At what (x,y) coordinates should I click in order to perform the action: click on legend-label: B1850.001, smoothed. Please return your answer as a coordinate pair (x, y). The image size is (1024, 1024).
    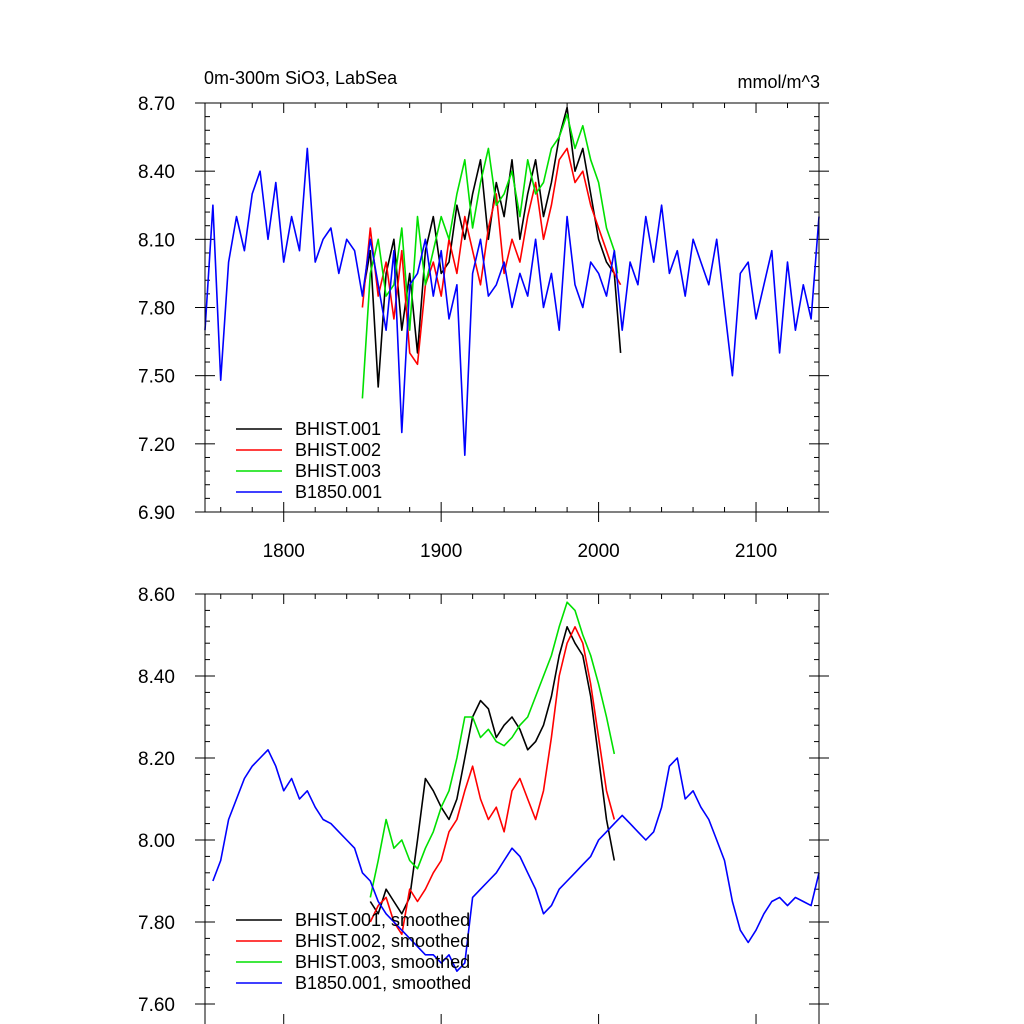
    Looking at the image, I should click on (383, 983).